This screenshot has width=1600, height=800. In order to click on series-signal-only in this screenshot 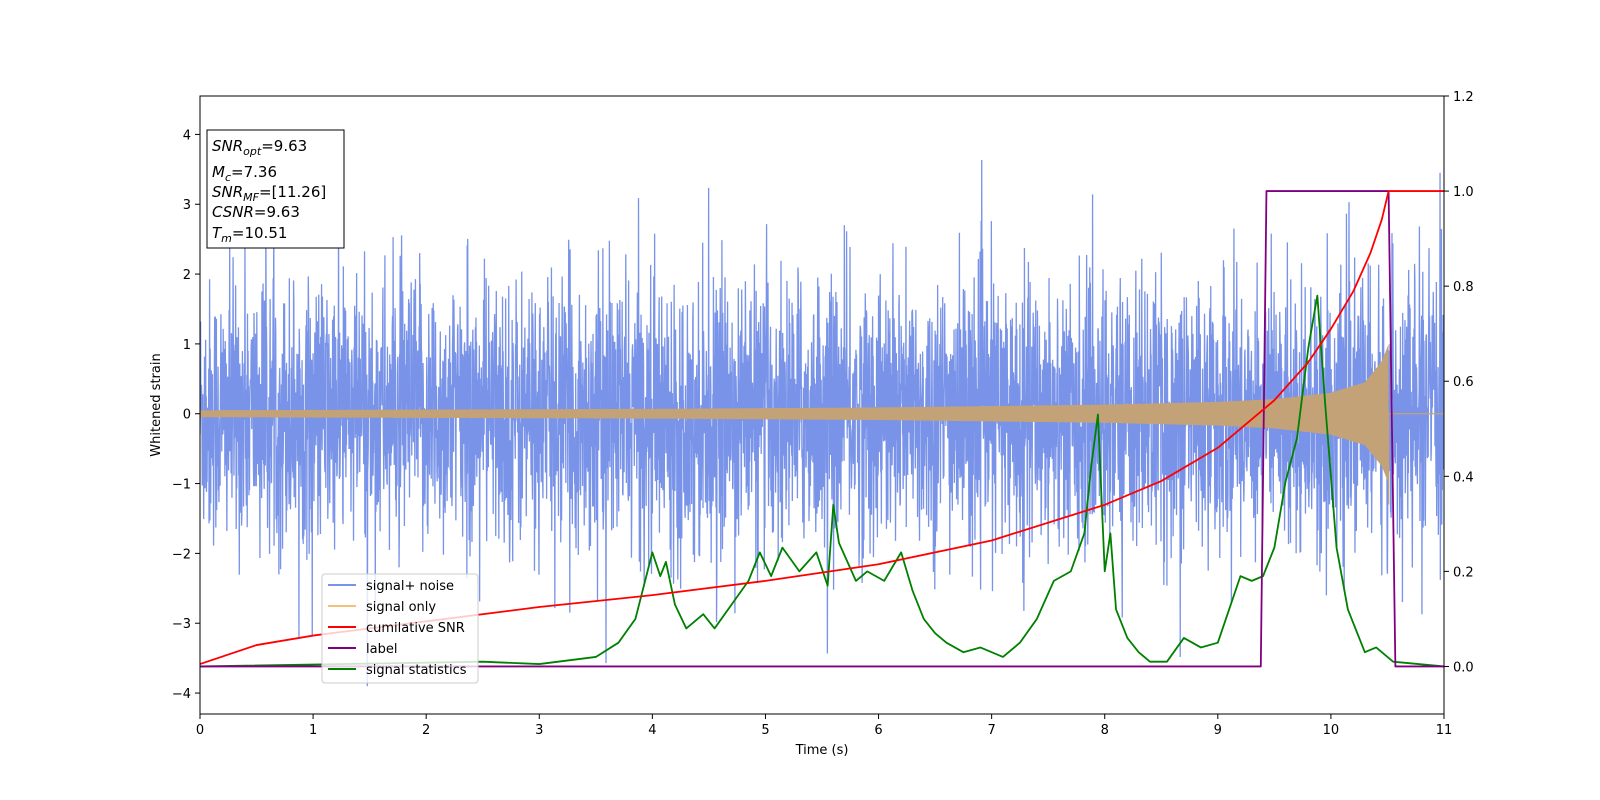, I will do `click(794, 413)`.